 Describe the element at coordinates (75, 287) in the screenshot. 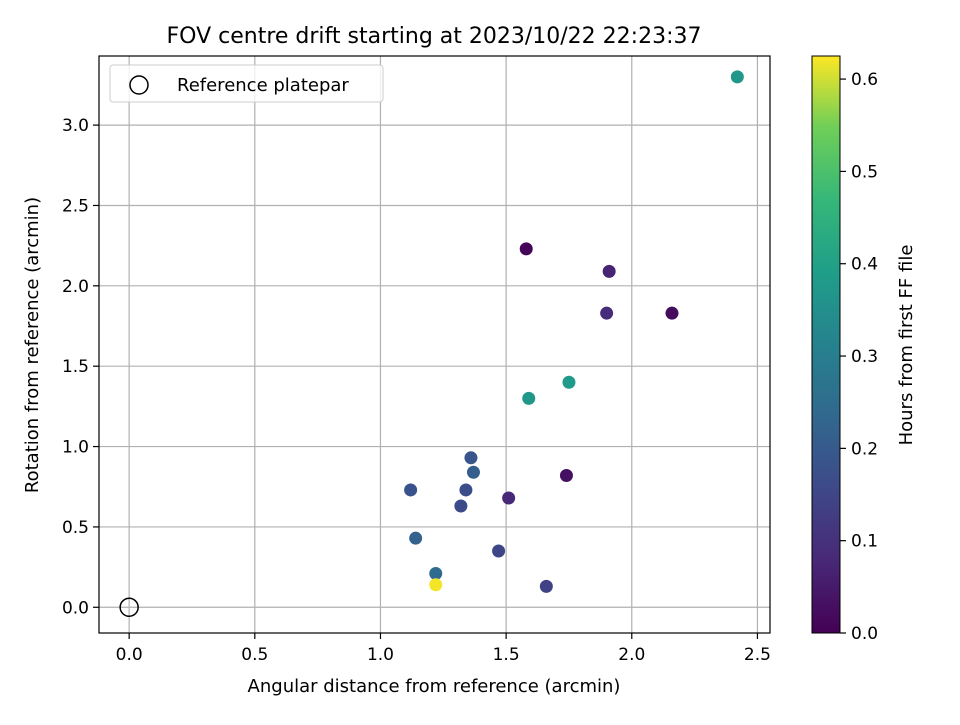

I see `y-tick-label: 2.0` at that location.